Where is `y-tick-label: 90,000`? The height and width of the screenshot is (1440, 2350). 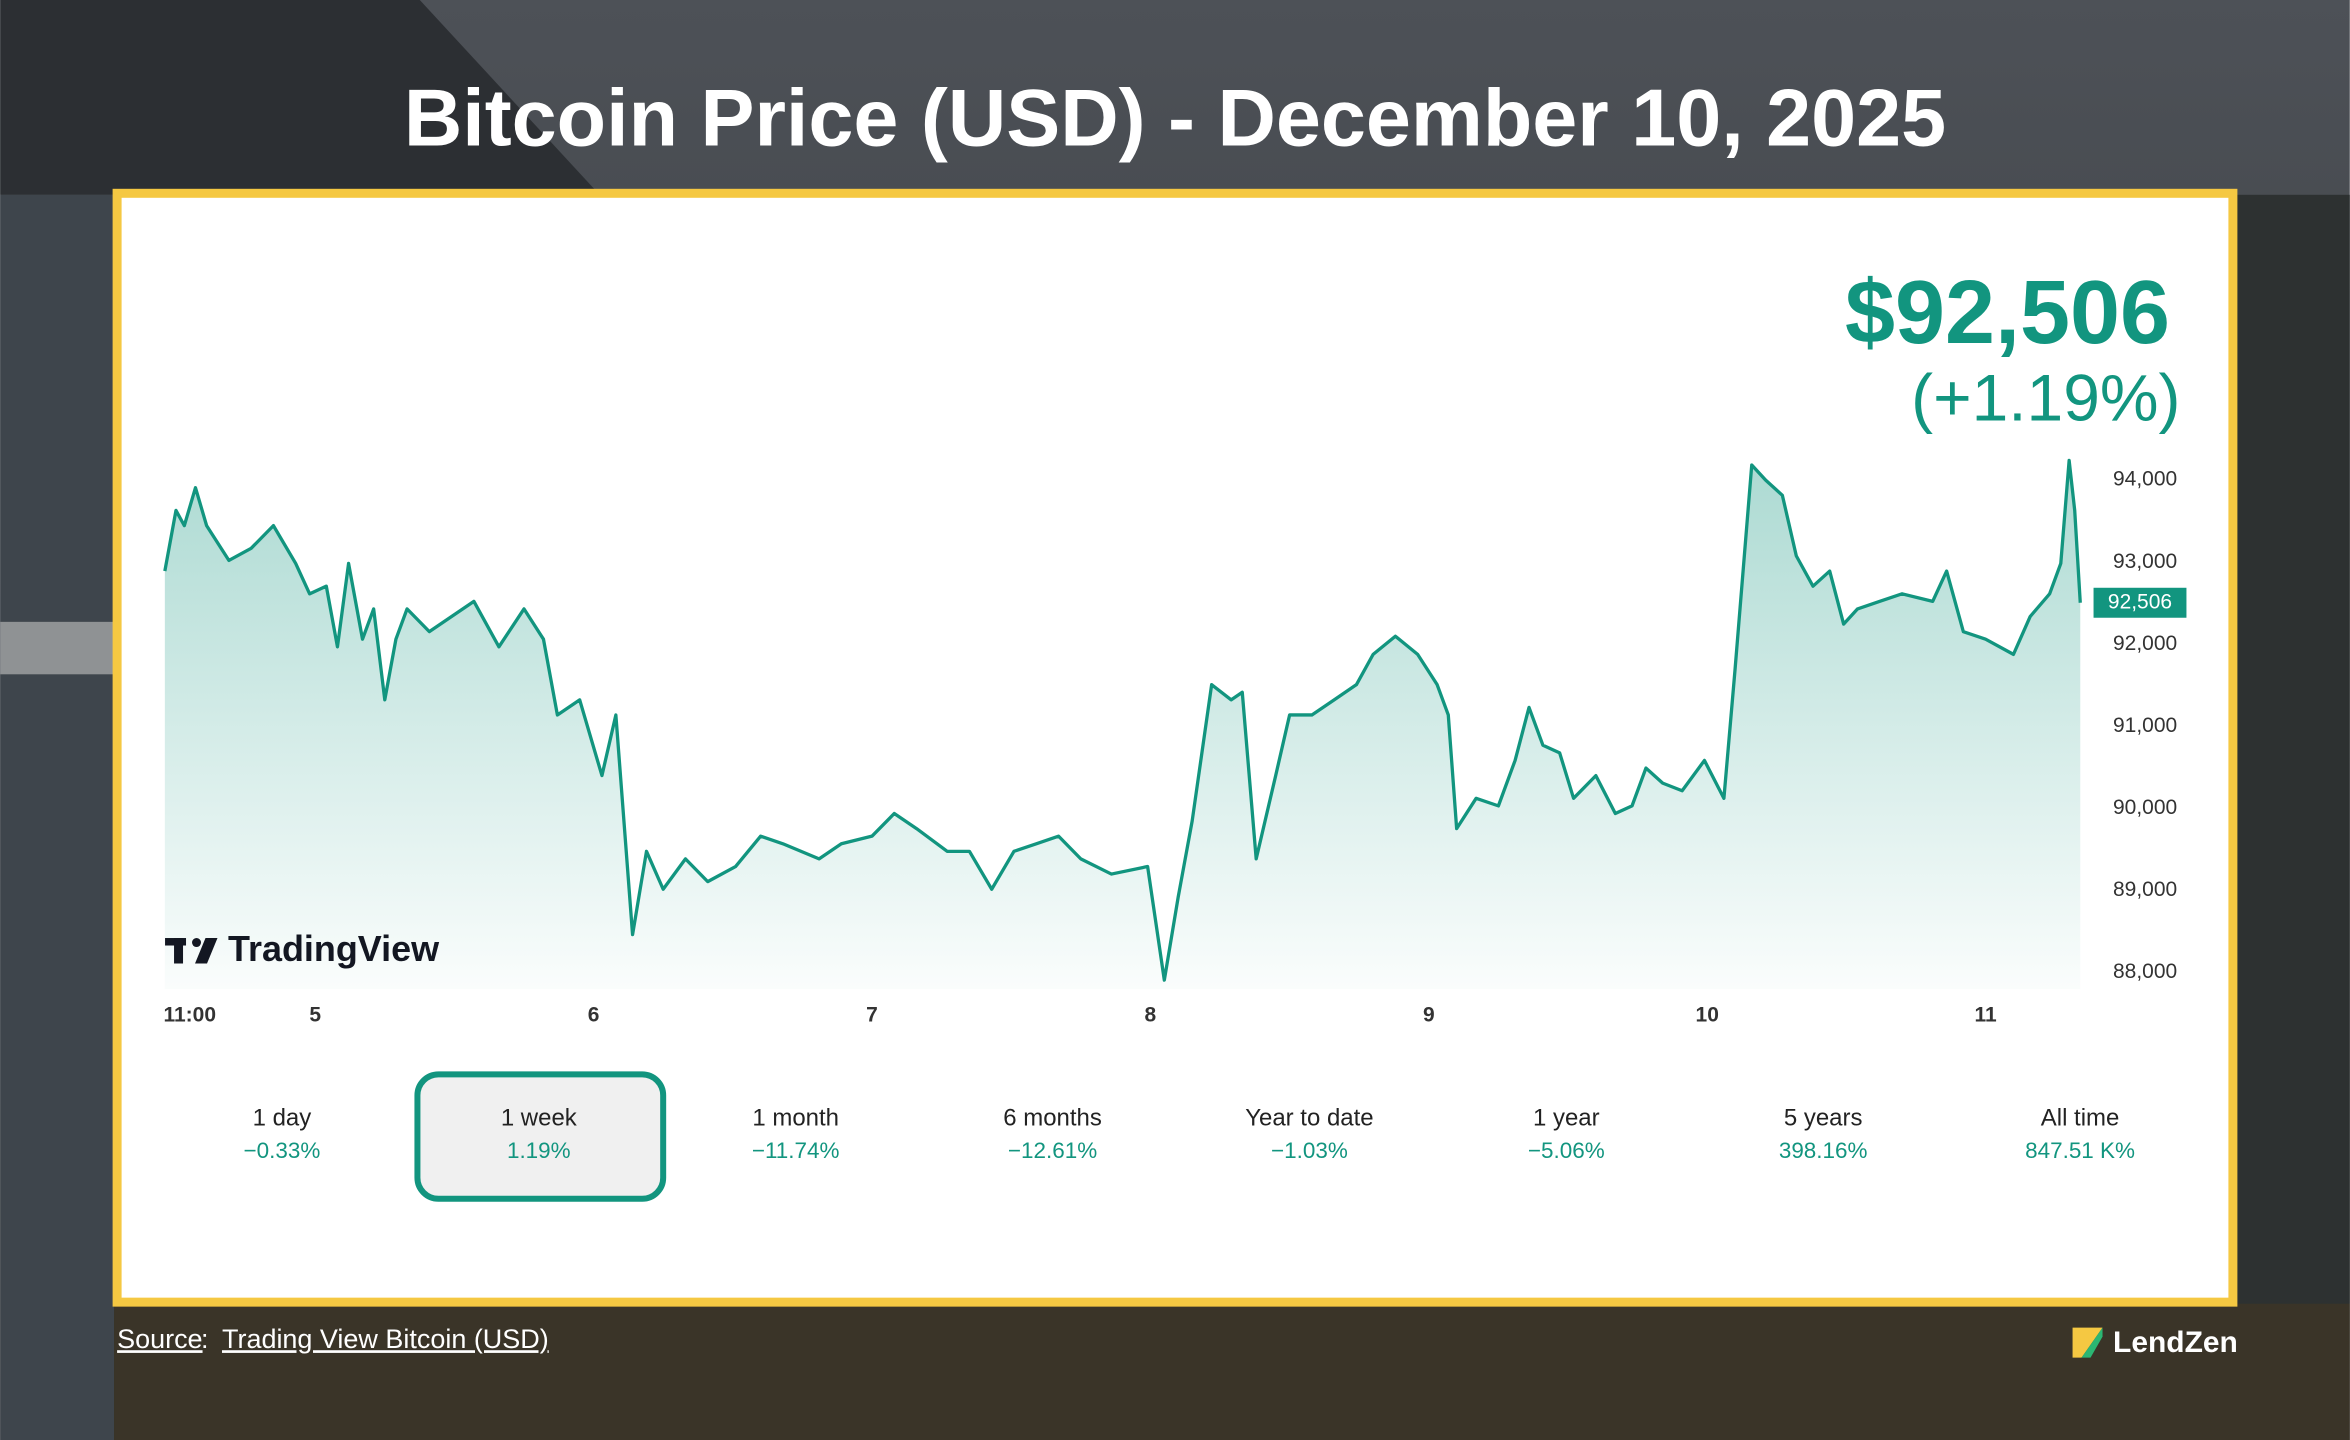
y-tick-label: 90,000 is located at coordinates (2145, 807).